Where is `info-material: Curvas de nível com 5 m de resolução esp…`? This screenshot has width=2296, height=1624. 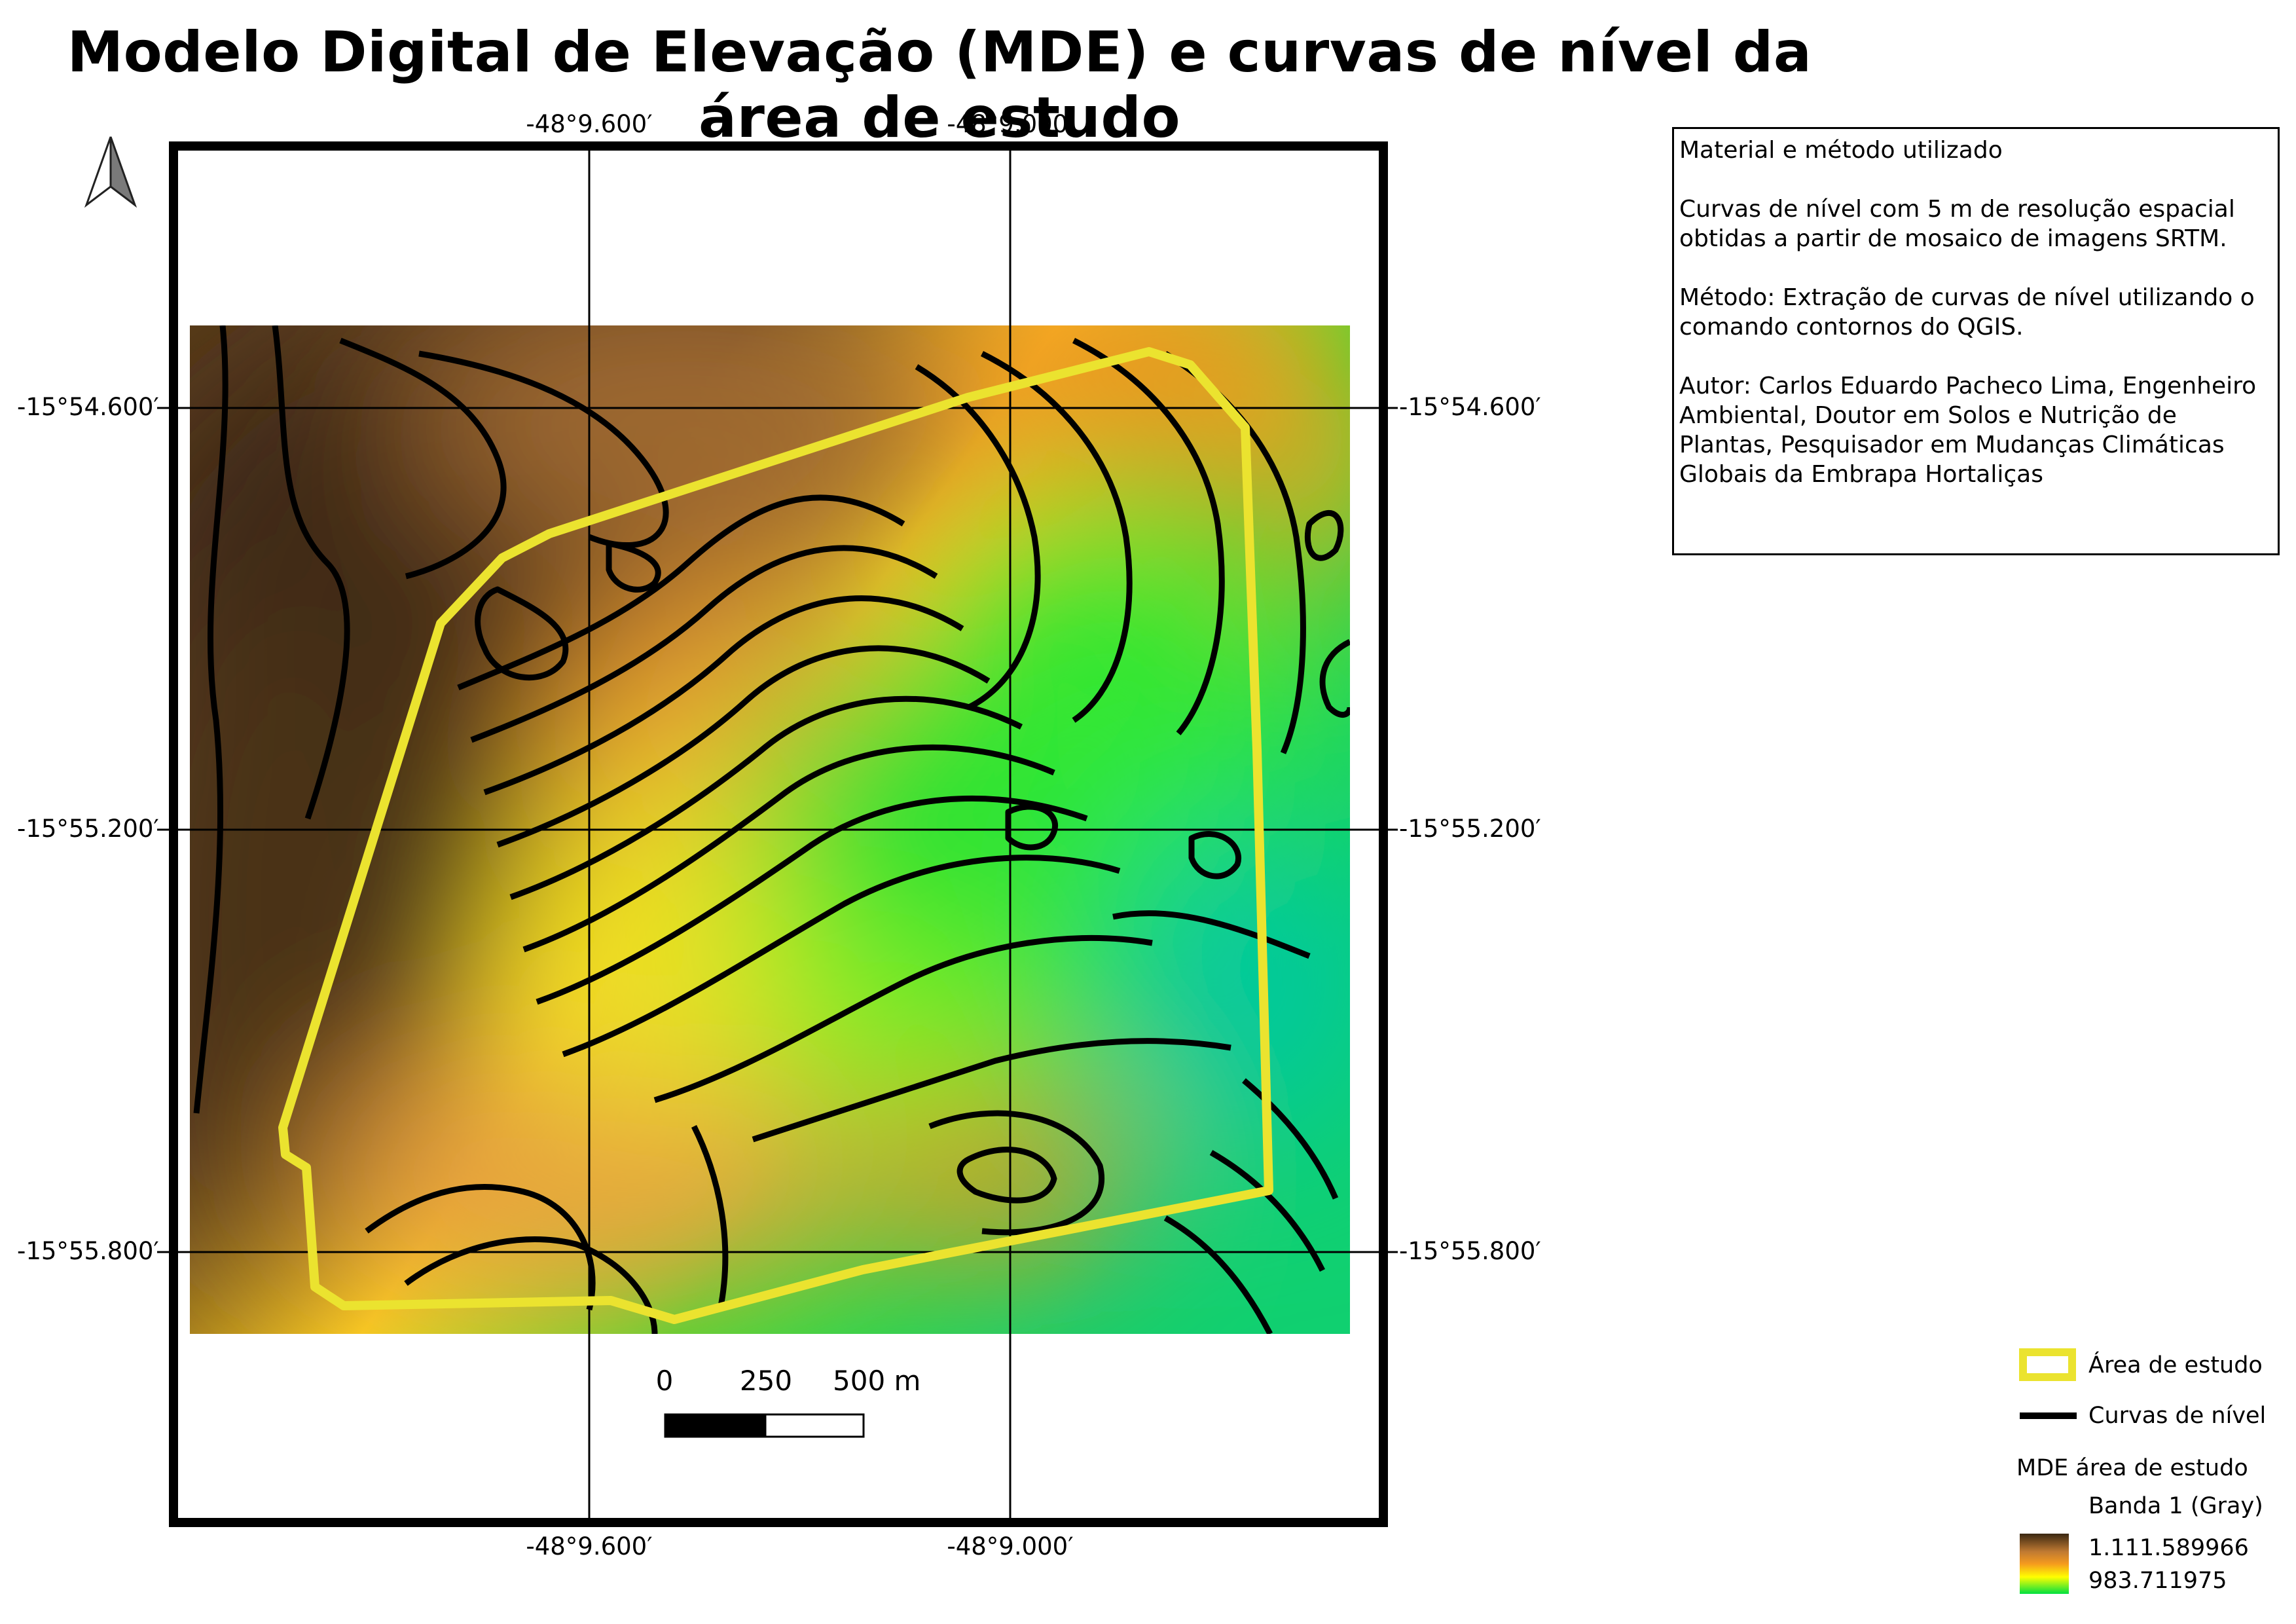
info-material: Curvas de nível com 5 m de resolução esp… is located at coordinates (1957, 224).